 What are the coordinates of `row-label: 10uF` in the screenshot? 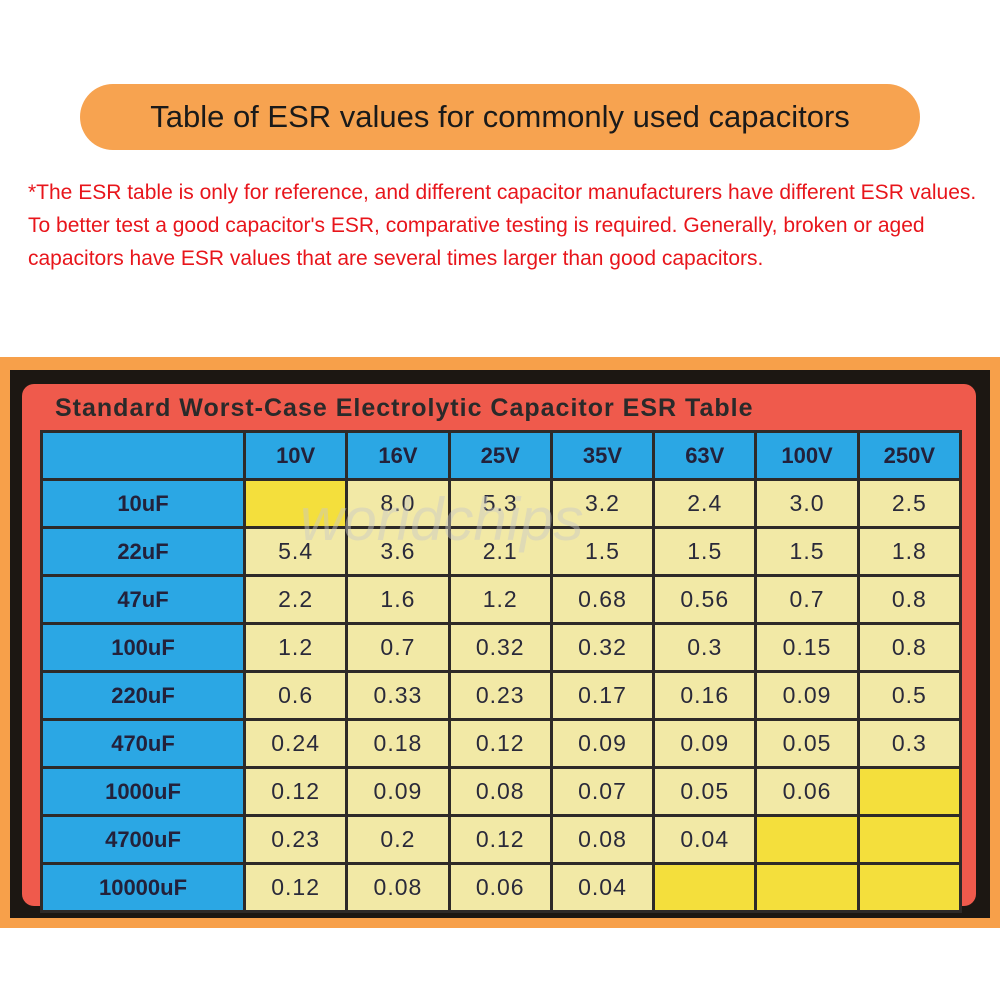 It's located at (143, 503).